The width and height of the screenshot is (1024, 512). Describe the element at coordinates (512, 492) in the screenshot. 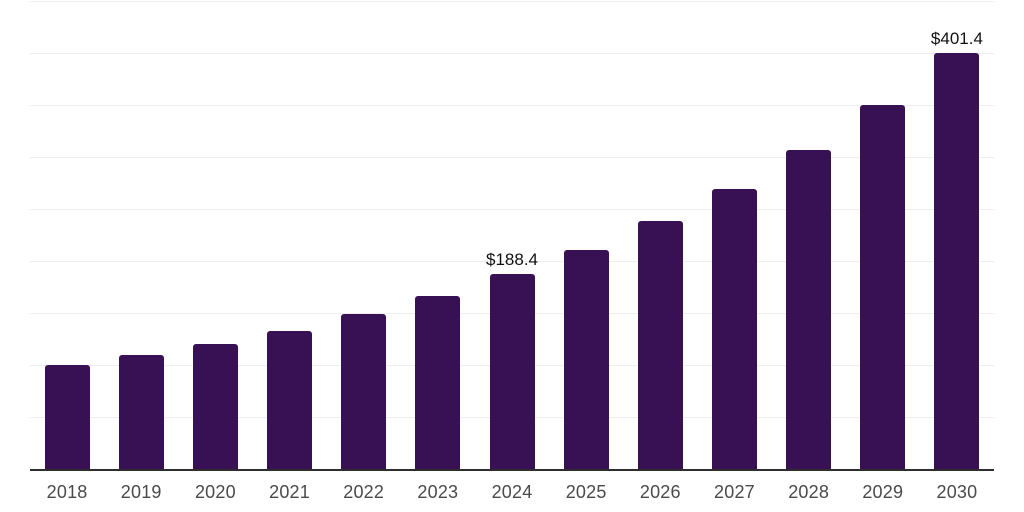

I see `x-tick-label-2024: 2024` at that location.